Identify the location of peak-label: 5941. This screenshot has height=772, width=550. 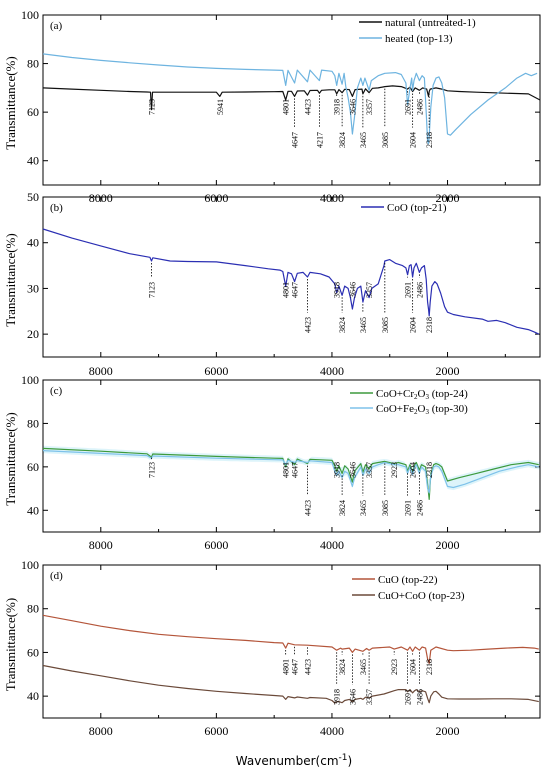
(220, 107).